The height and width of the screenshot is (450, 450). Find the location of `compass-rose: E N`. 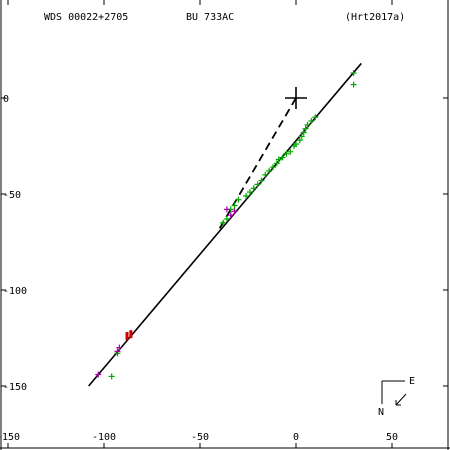

compass-rose: E N is located at coordinates (396, 397).